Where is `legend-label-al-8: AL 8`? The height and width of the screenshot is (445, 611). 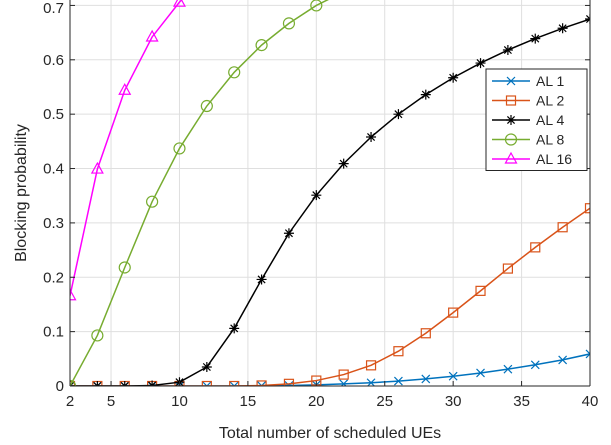 legend-label-al-8: AL 8 is located at coordinates (550, 140).